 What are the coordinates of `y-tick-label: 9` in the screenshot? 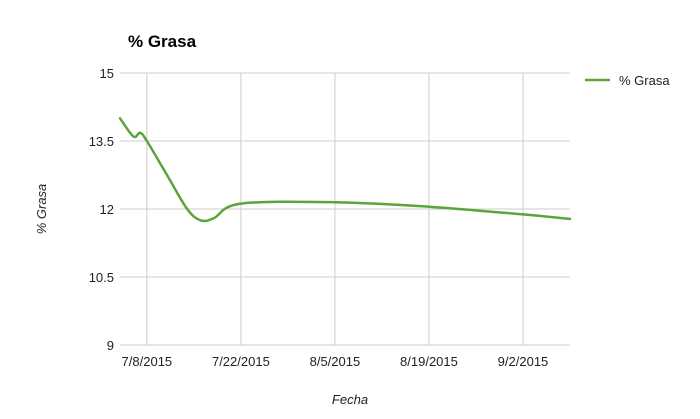 It's located at (110, 345).